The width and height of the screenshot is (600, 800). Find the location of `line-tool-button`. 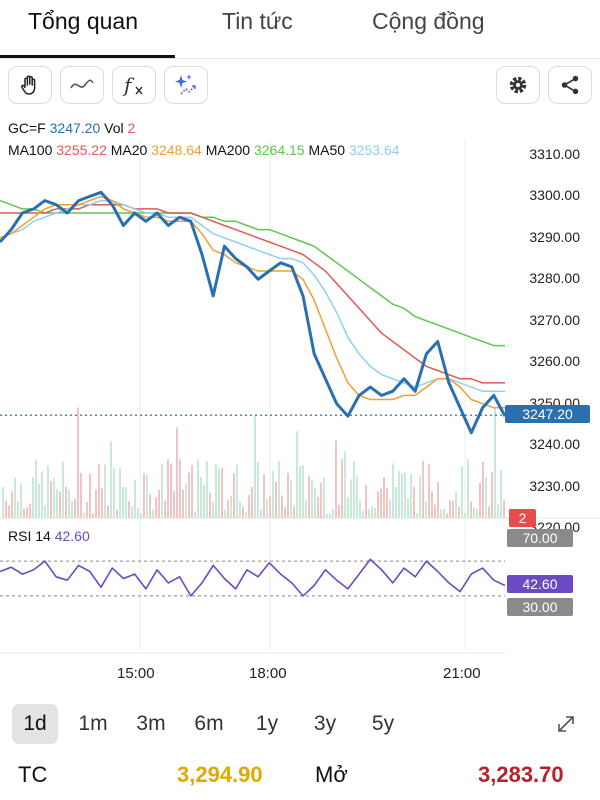

line-tool-button is located at coordinates (82, 85).